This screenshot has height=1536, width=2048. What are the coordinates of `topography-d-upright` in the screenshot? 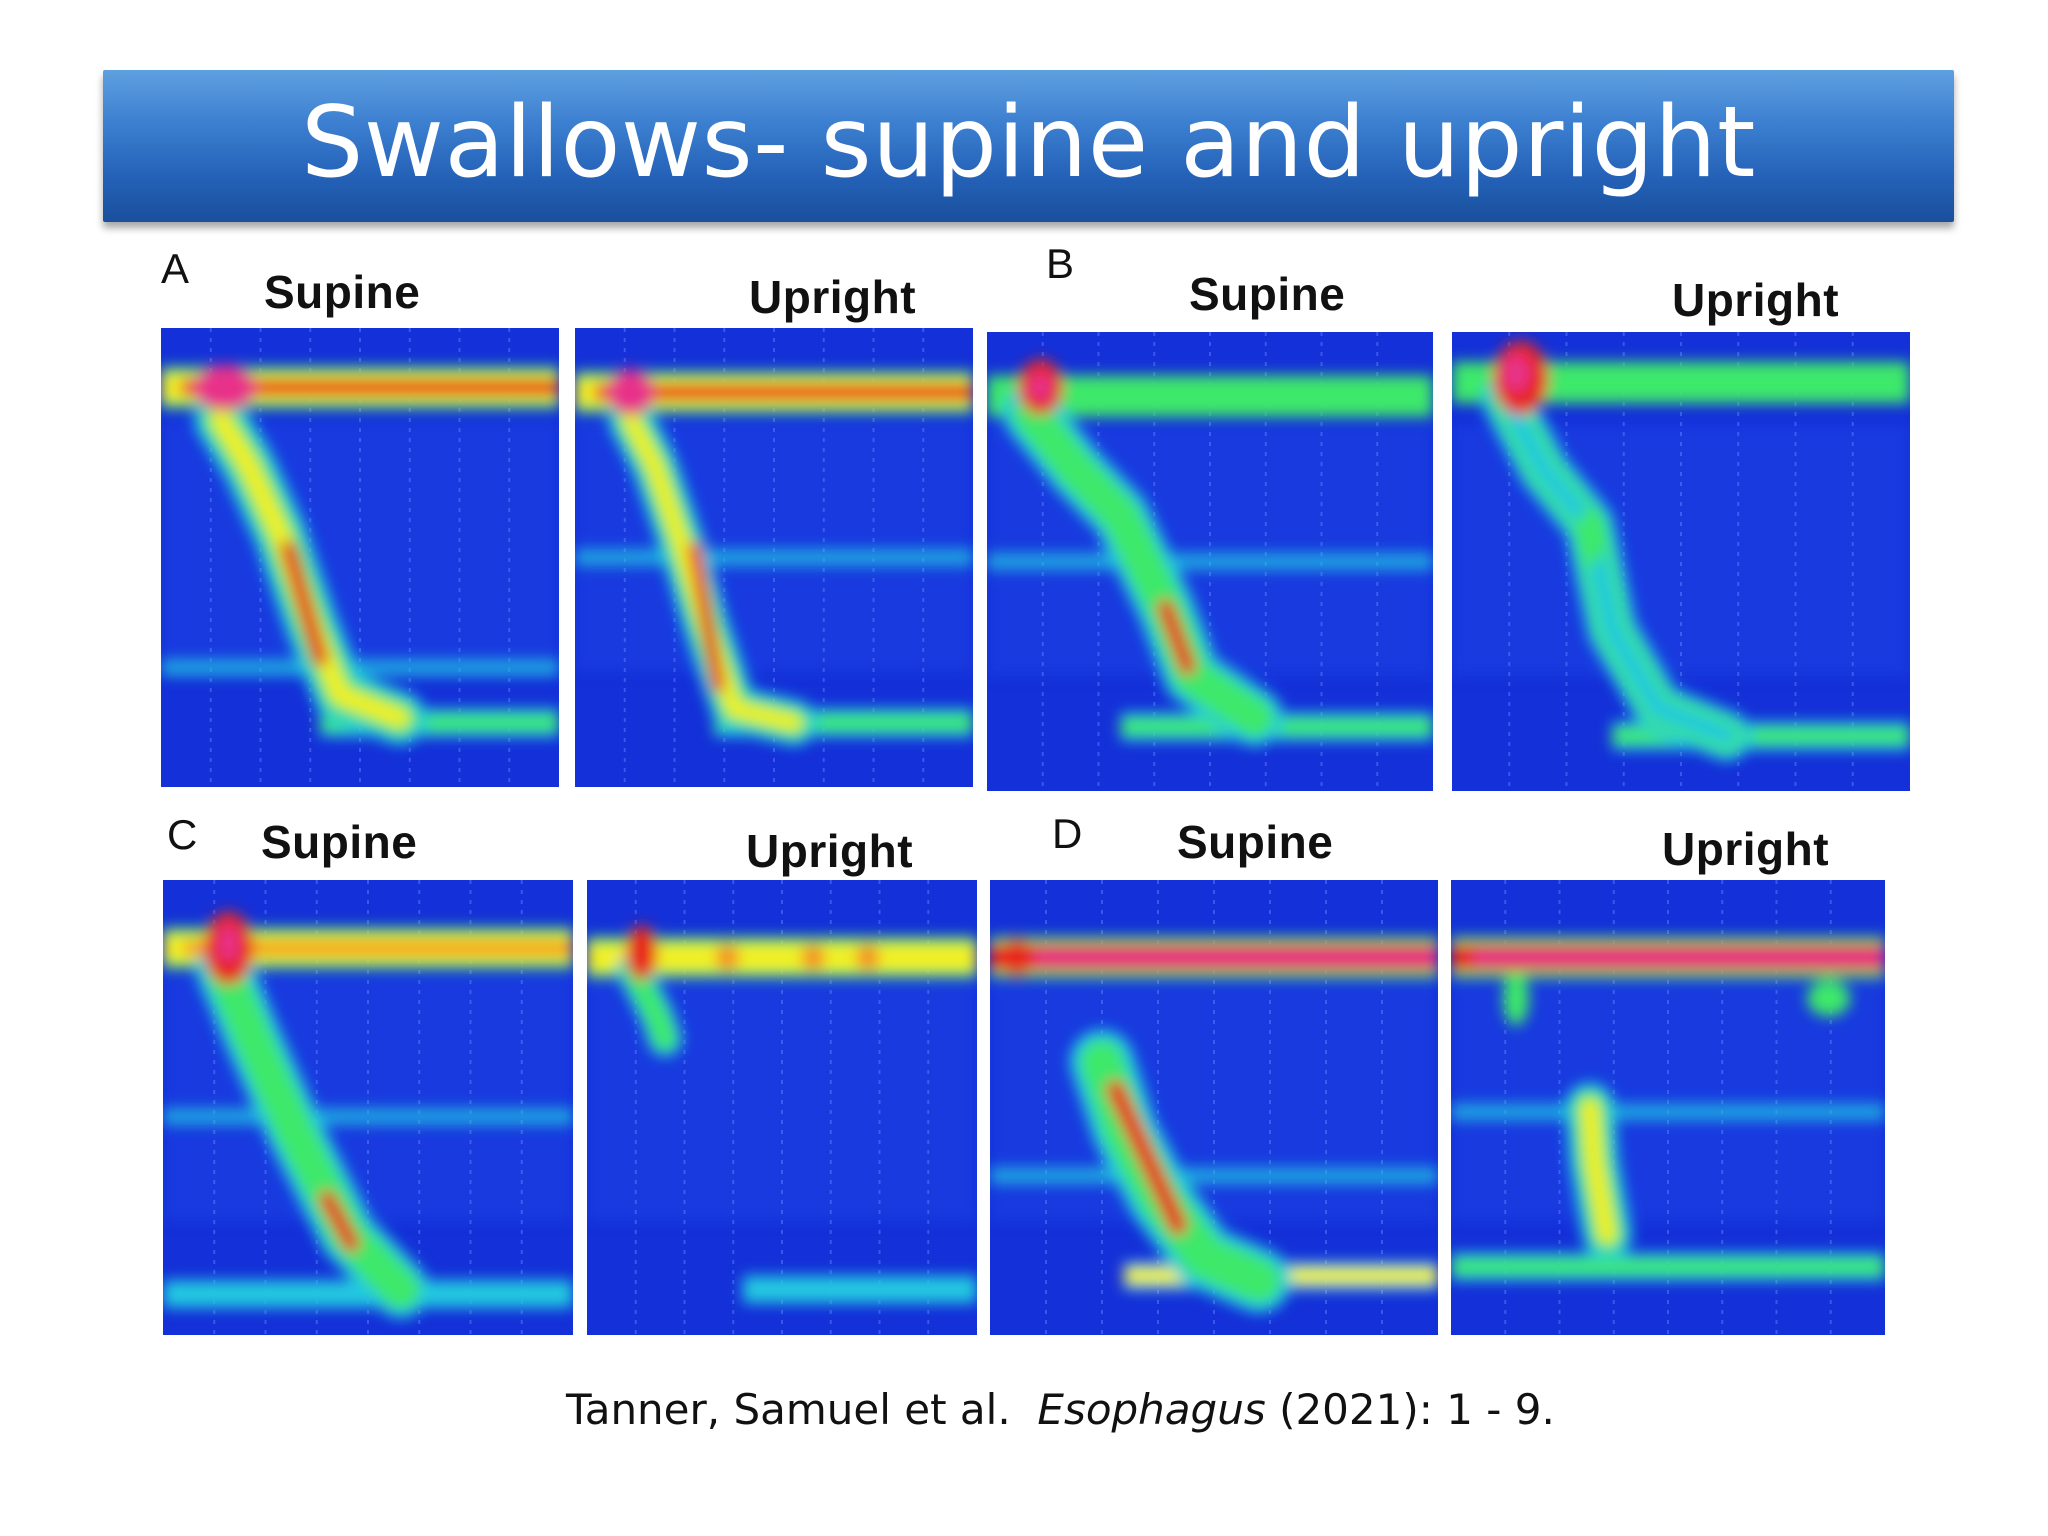 It's located at (1668, 1107).